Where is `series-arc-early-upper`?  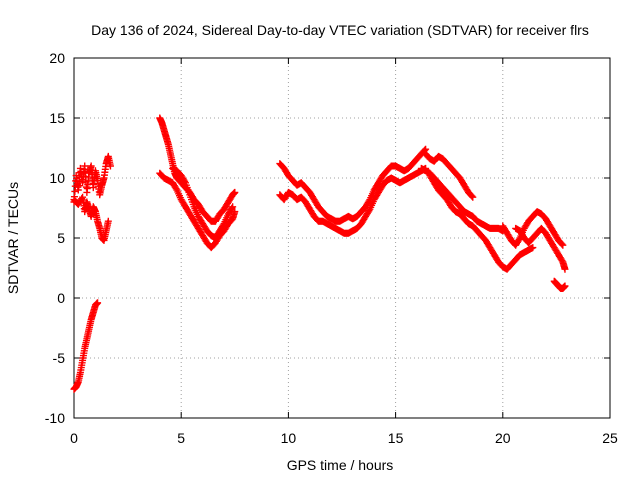
series-arc-early-upper is located at coordinates (92, 179).